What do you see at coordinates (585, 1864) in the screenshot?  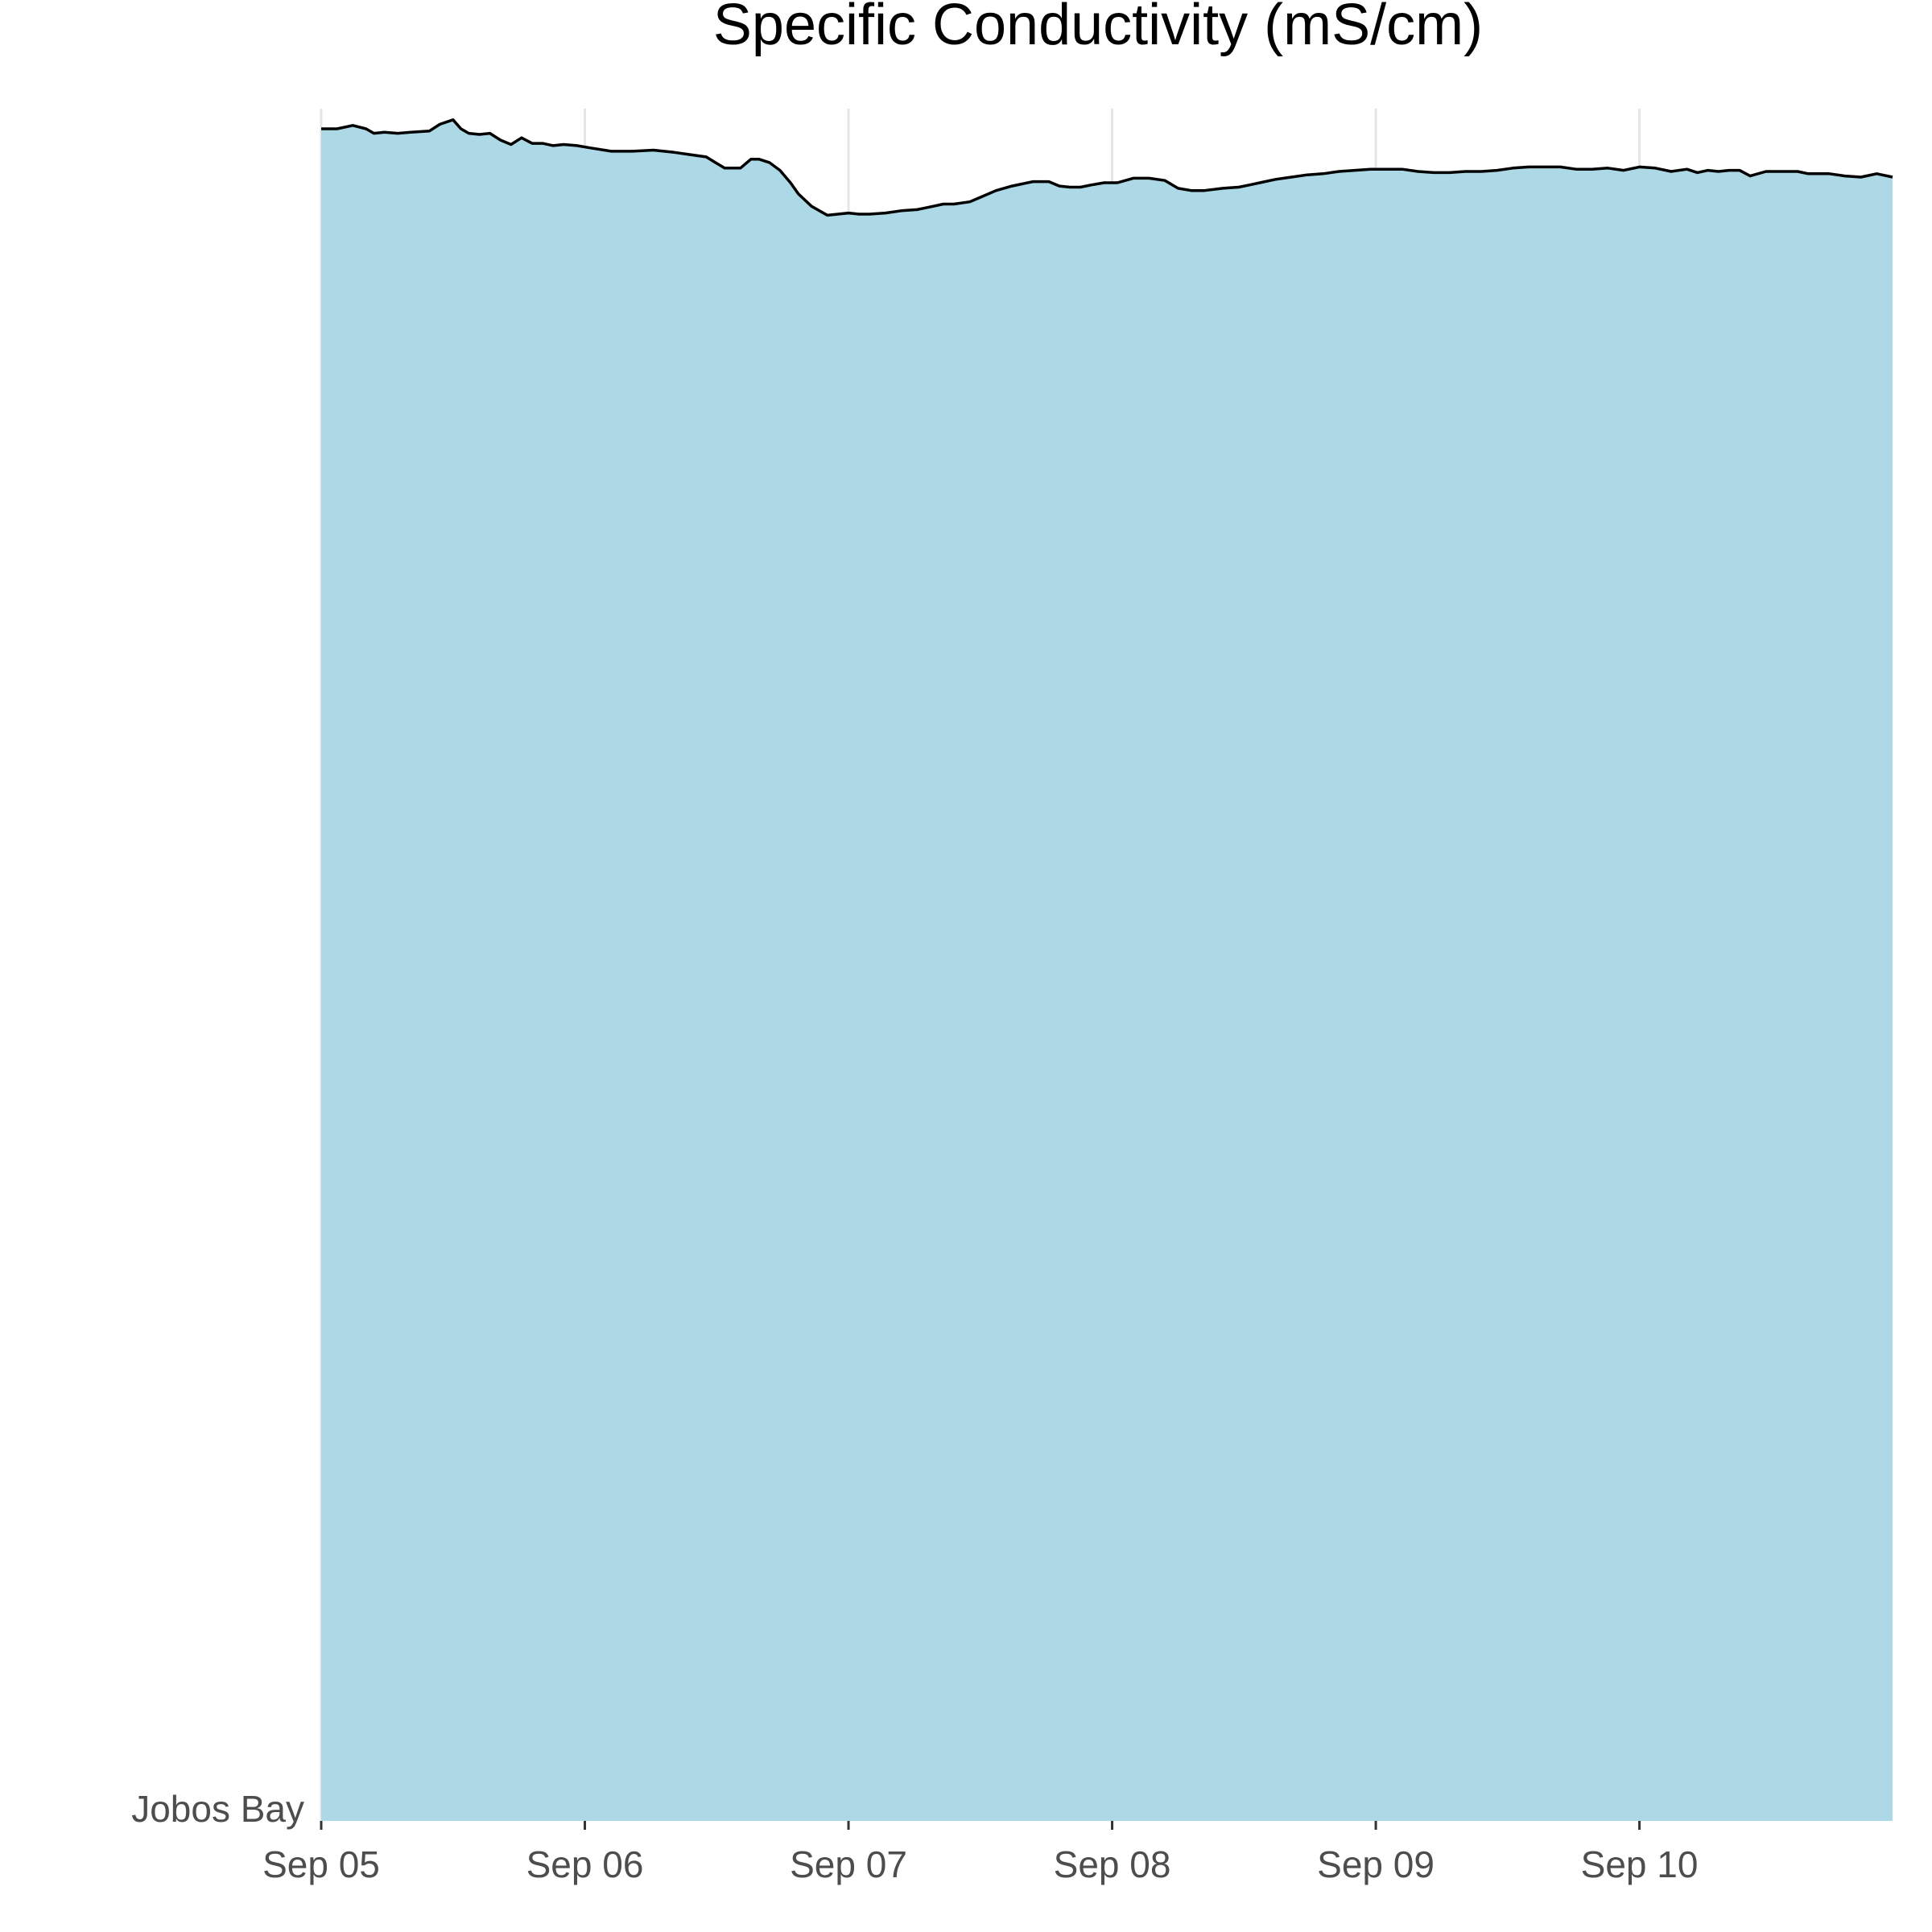 I see `x-tick-label-2: Sep 06` at bounding box center [585, 1864].